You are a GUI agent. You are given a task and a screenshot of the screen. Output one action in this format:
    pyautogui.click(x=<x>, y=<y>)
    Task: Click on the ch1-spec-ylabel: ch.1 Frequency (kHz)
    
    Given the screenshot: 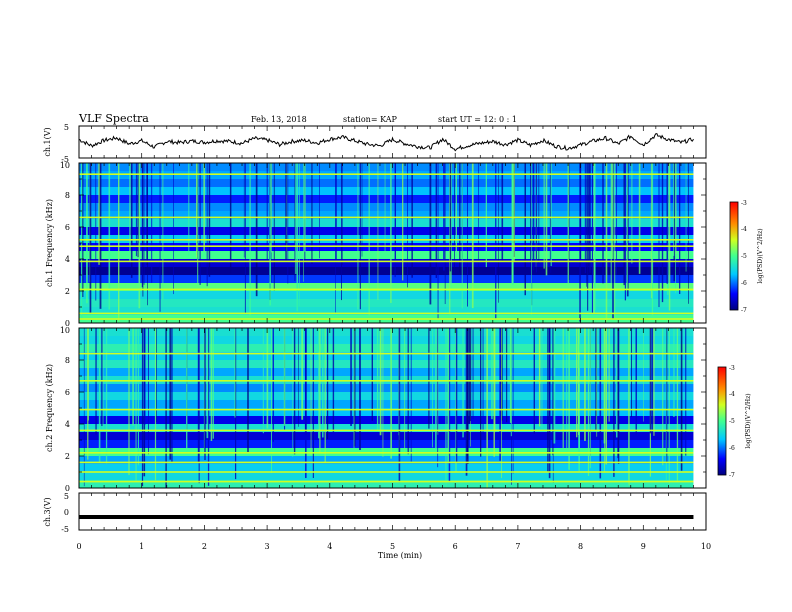 What is the action you would take?
    pyautogui.click(x=49, y=243)
    